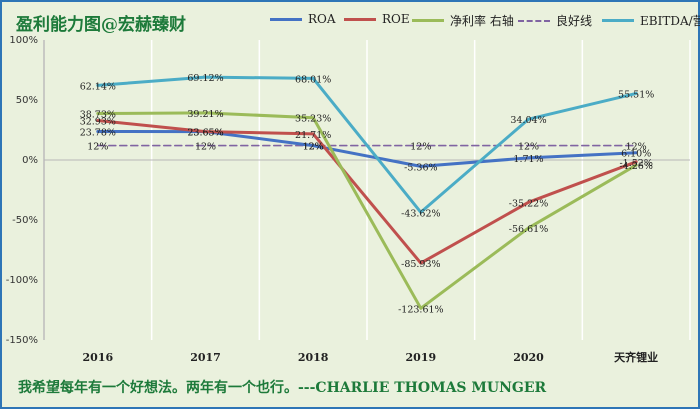 The image size is (700, 409). Describe the element at coordinates (101, 25) in the screenshot. I see `chart-title: 盈利能力图@宏赫臻财` at that location.